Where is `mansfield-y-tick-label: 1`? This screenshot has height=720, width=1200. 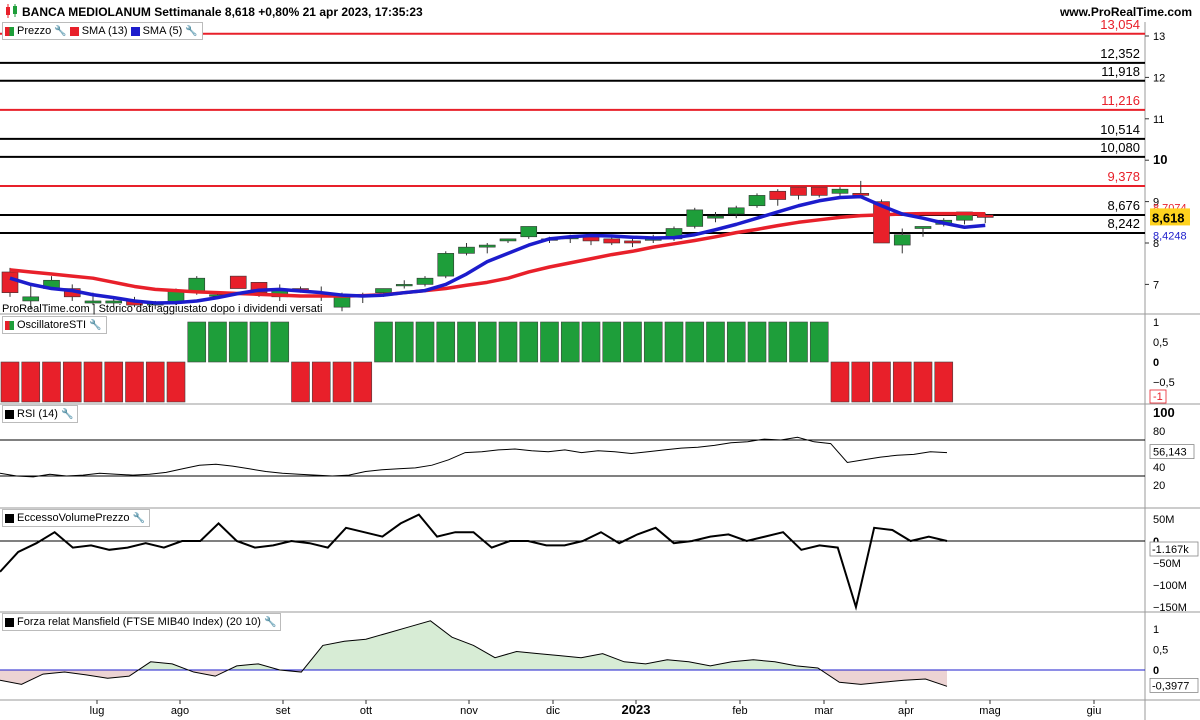
mansfield-y-tick-label: 1 is located at coordinates (1156, 630).